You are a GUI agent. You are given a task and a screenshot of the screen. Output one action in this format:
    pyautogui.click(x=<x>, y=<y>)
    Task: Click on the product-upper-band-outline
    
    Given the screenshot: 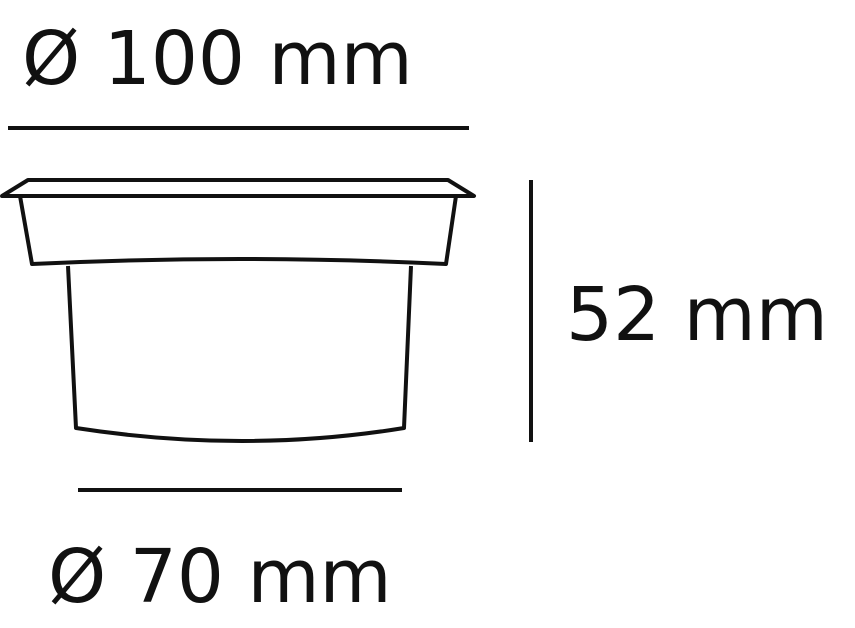 What is the action you would take?
    pyautogui.click(x=238, y=230)
    